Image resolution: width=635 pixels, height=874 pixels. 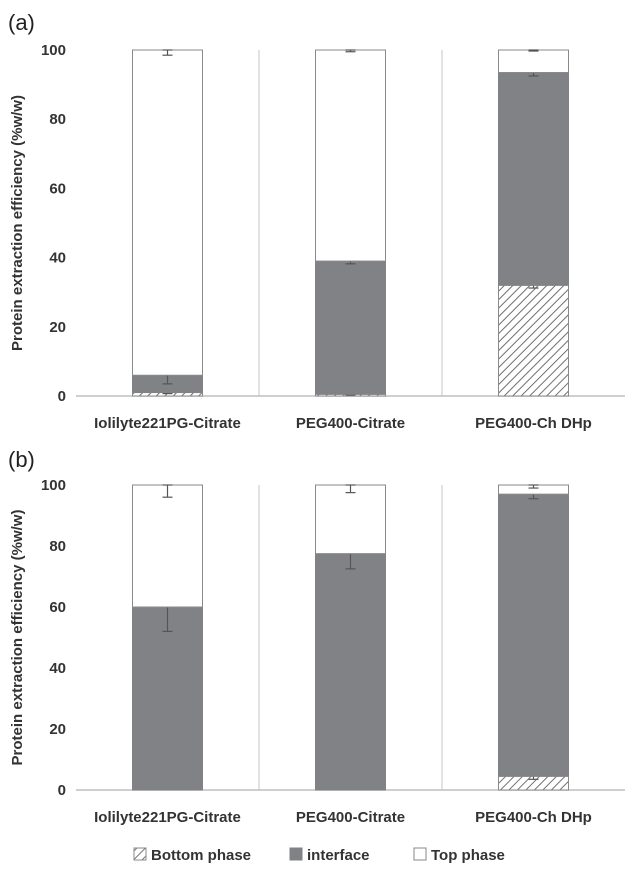 I want to click on legend-item-top: Top phase, so click(x=459, y=855).